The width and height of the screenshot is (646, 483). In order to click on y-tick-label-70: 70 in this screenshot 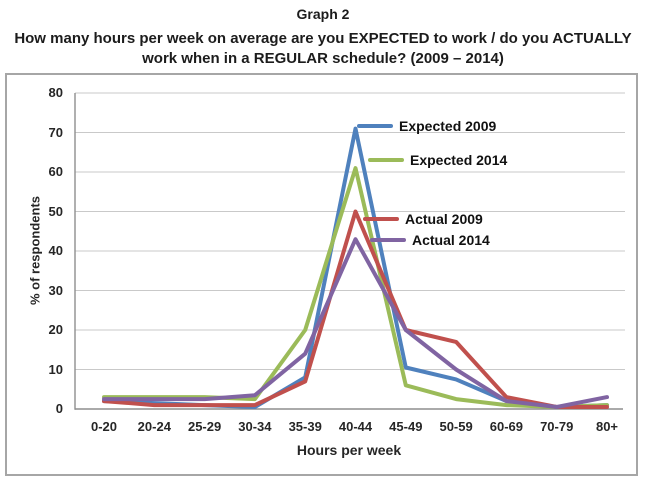, I will do `click(55, 132)`.